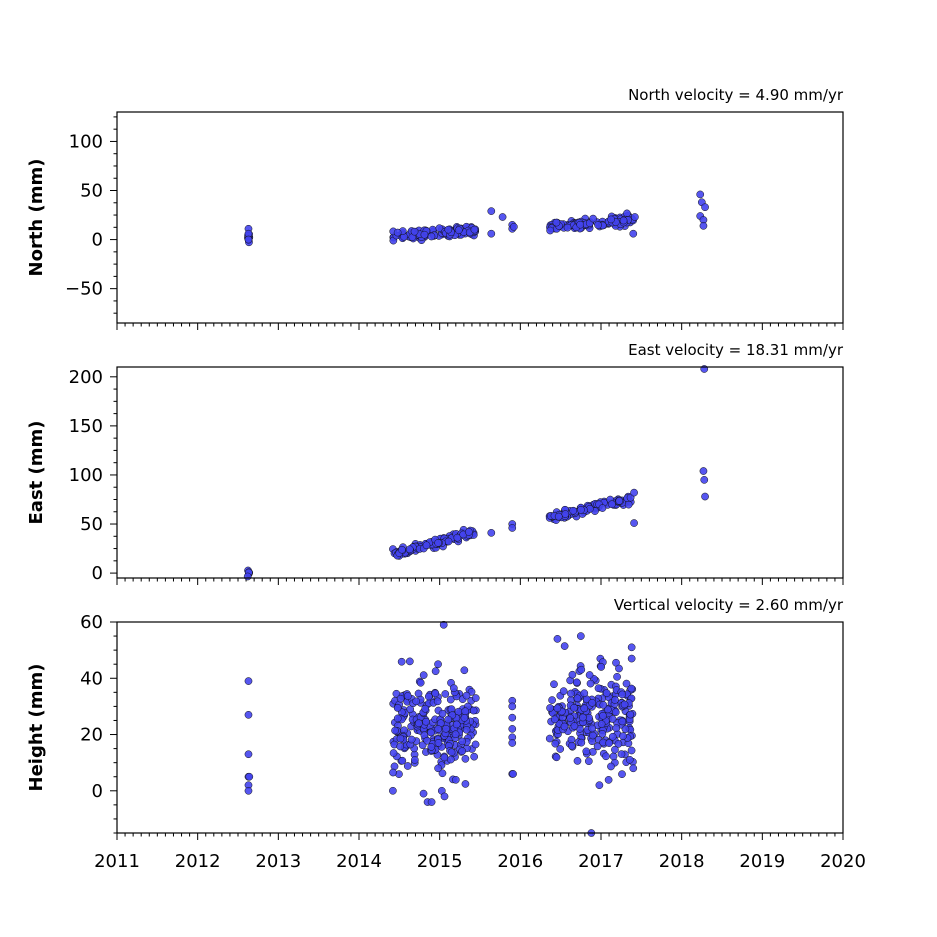 The width and height of the screenshot is (937, 937). Describe the element at coordinates (86, 426) in the screenshot. I see `east-y-tick-label: 150` at that location.